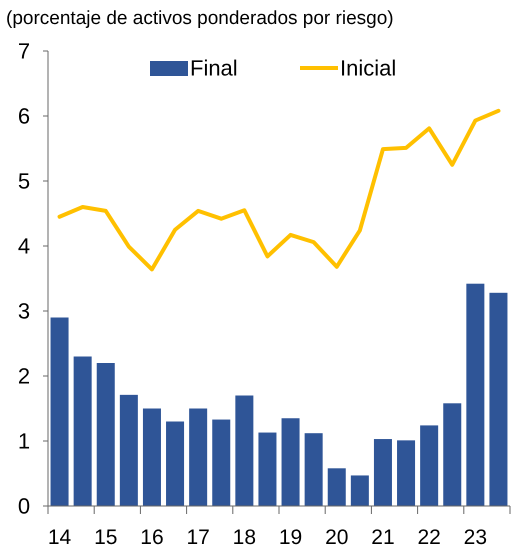  I want to click on y-tick-label: 4, so click(24, 246).